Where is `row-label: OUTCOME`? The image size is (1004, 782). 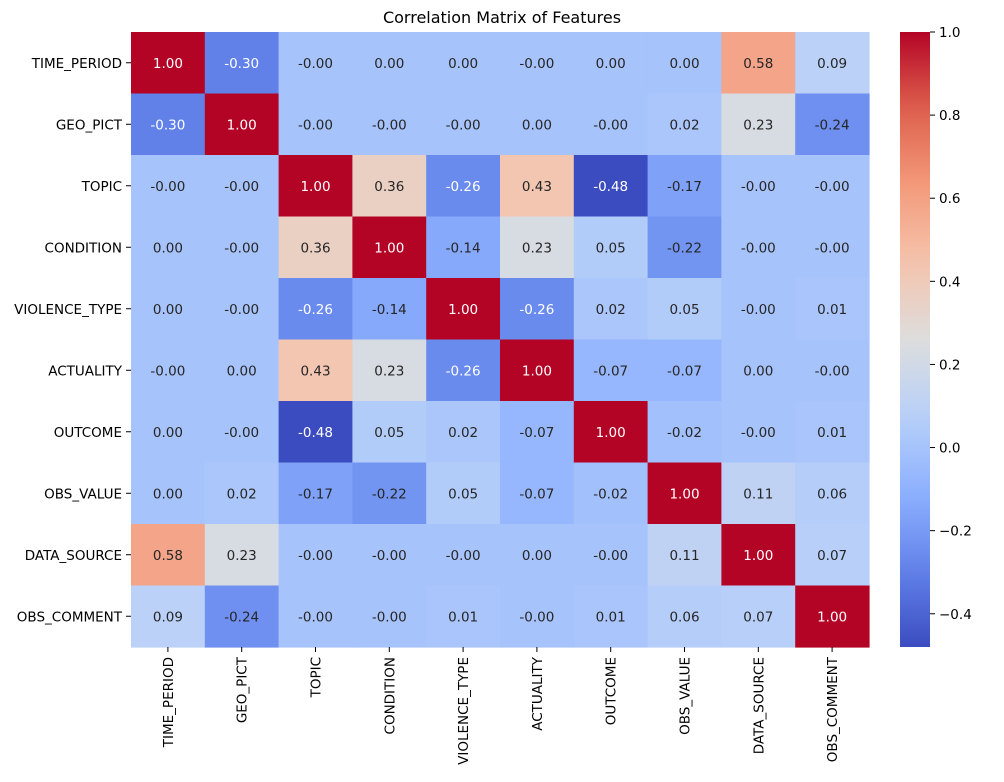 row-label: OUTCOME is located at coordinates (88, 433).